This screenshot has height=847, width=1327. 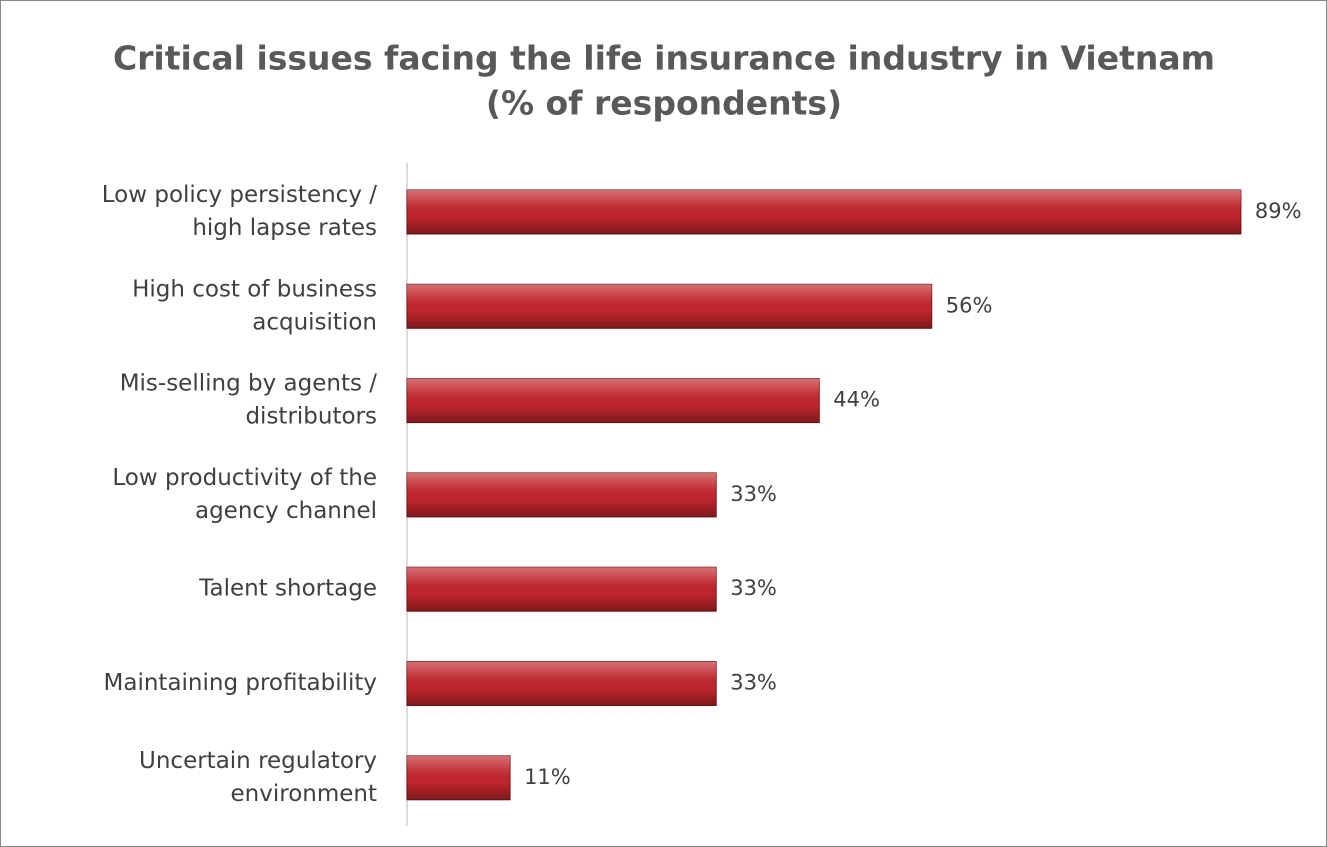 I want to click on category-label: Low productivity of the, so click(x=244, y=478).